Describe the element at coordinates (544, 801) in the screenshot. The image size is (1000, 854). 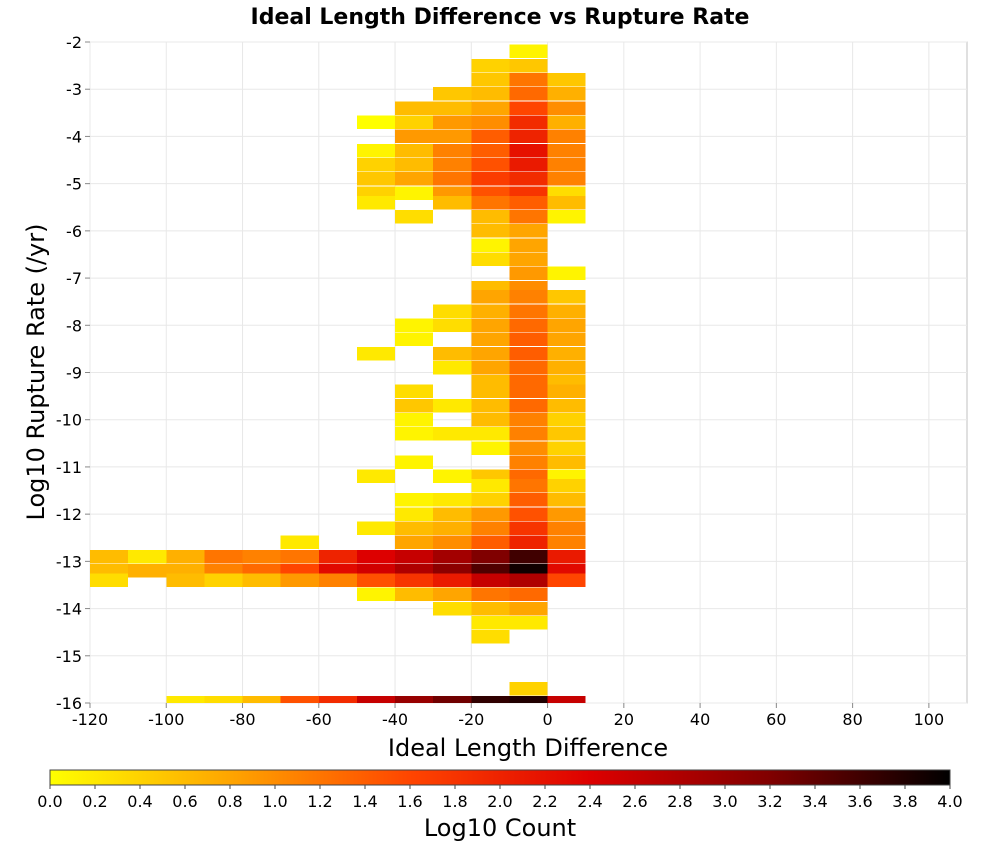
I see `colorbar-tick-label: 2.2` at that location.